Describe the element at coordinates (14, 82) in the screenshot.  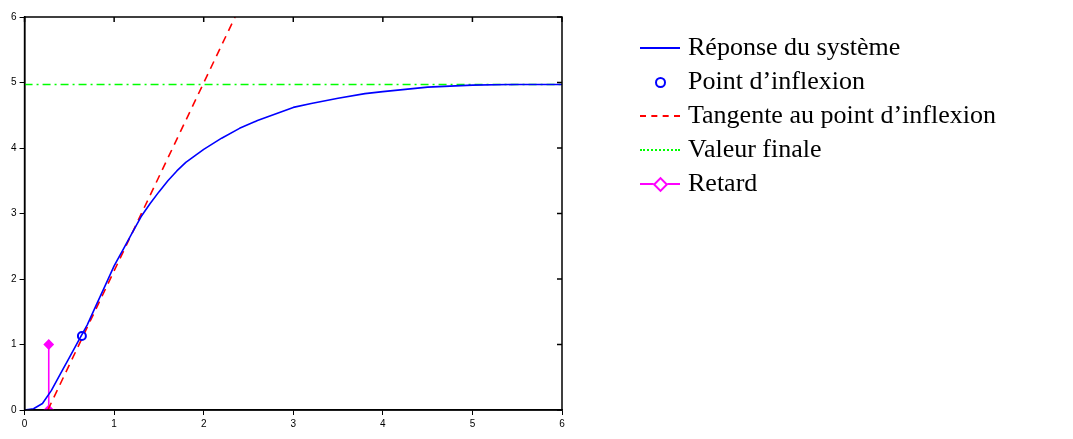
I see `y-tick-label: 5` at that location.